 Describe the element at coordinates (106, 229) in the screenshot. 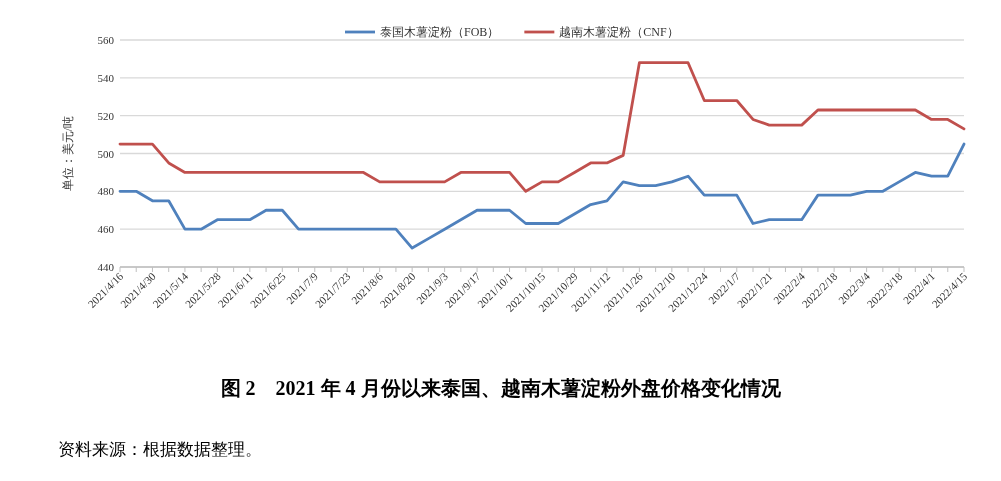

I see `y-tick-label: 460` at that location.